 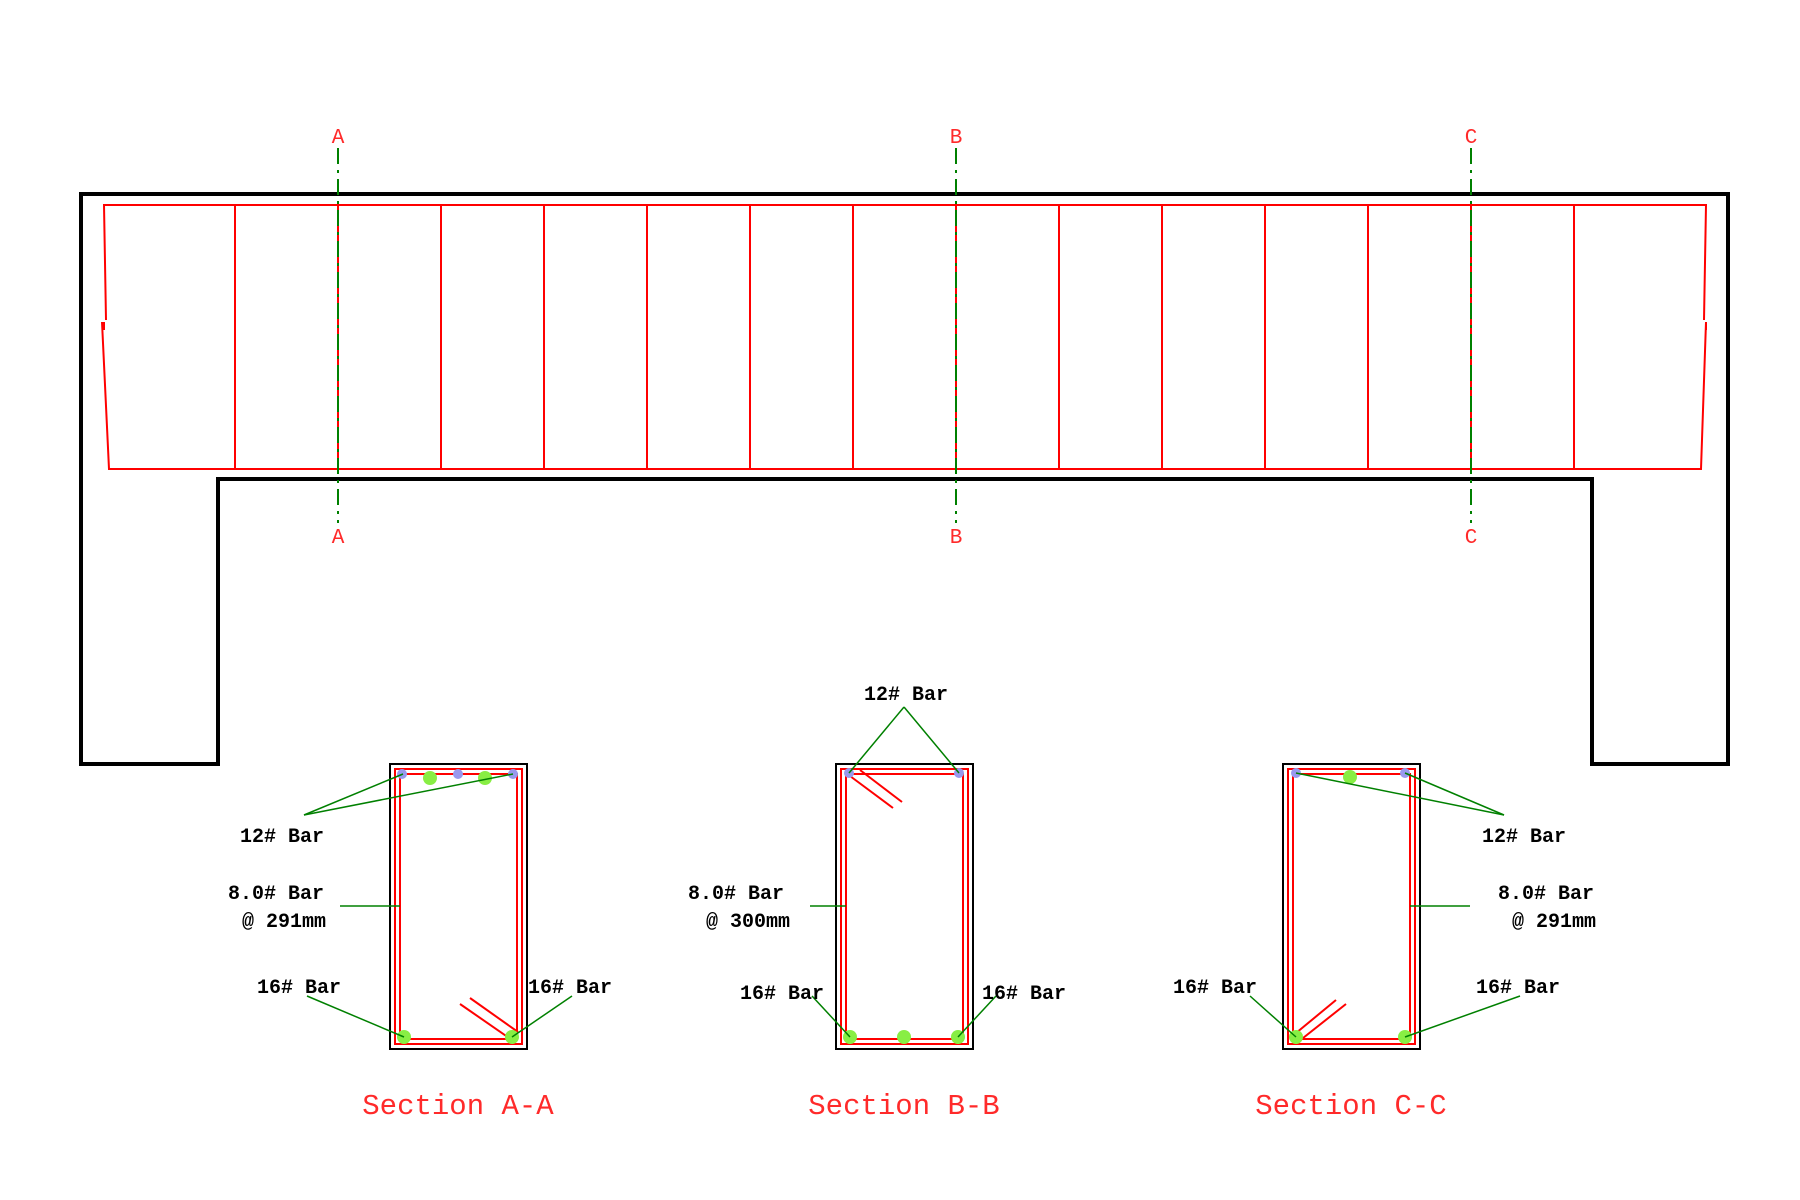 What do you see at coordinates (905, 262) in the screenshot?
I see `top-longitudinal-bar` at bounding box center [905, 262].